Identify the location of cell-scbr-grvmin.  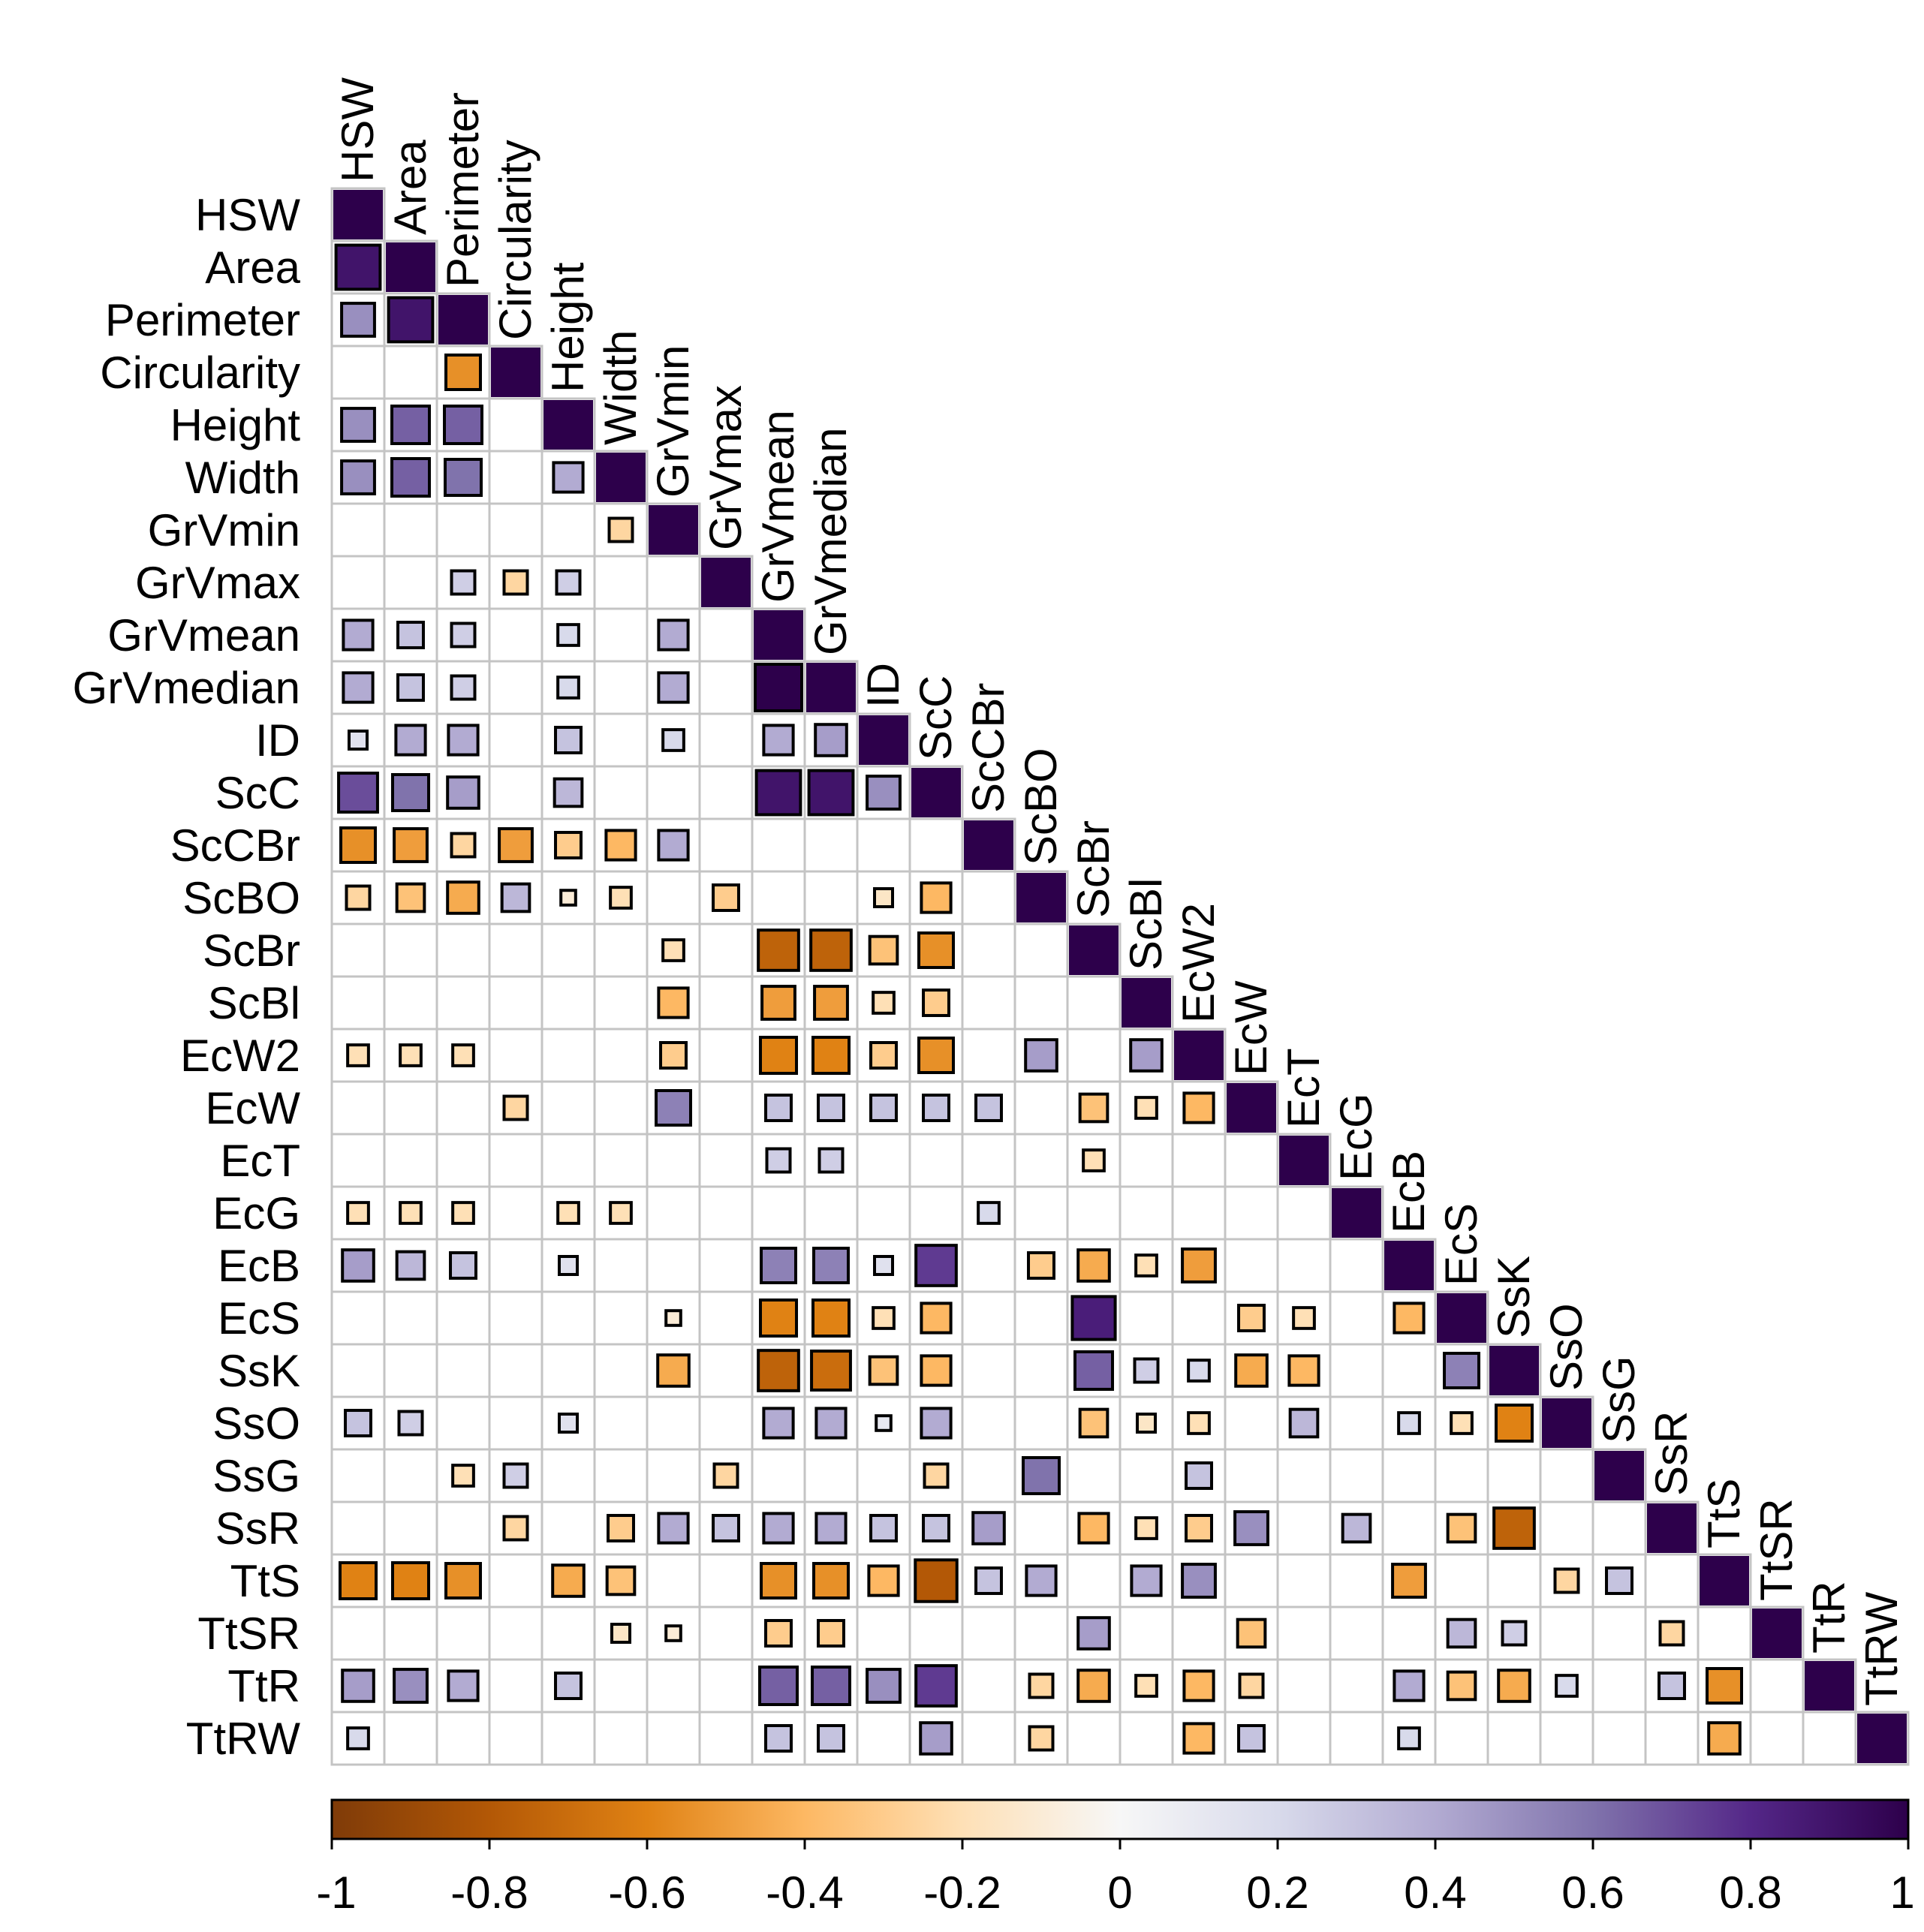
(673, 950).